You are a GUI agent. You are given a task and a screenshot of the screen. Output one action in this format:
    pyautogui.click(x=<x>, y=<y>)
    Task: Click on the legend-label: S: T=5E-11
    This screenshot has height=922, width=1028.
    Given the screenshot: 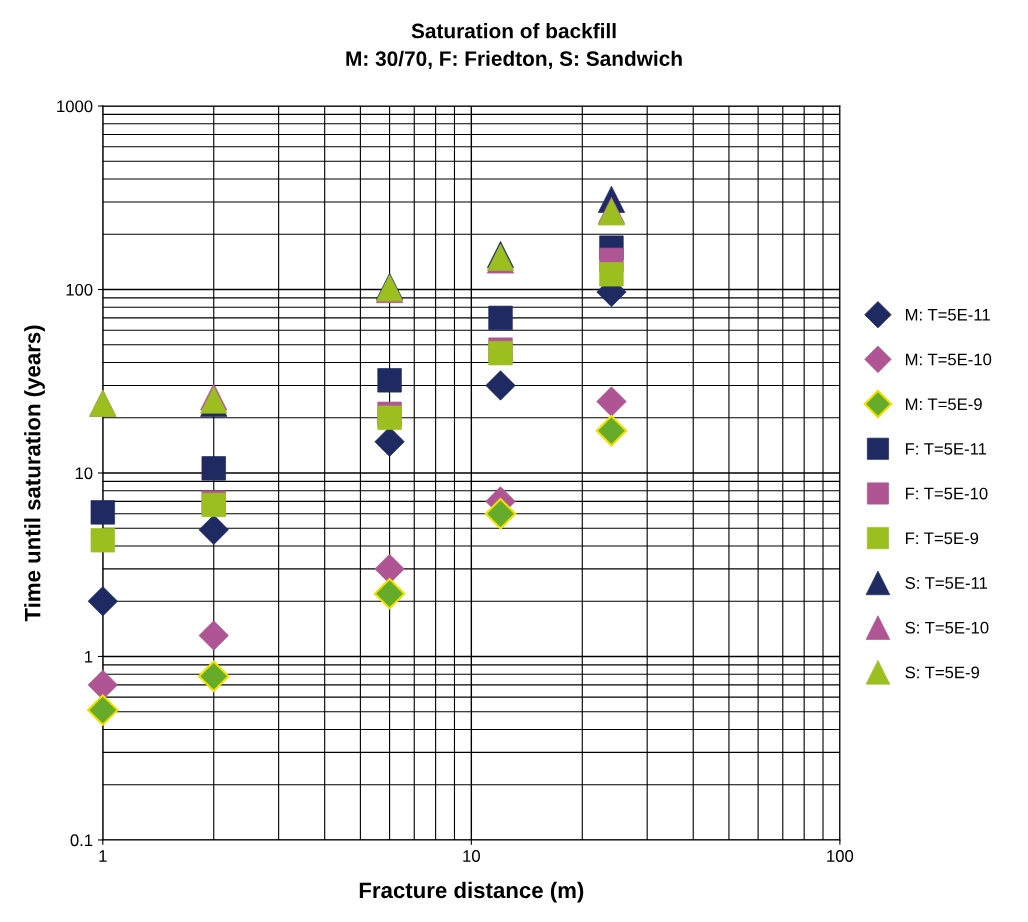 What is the action you would take?
    pyautogui.click(x=946, y=583)
    